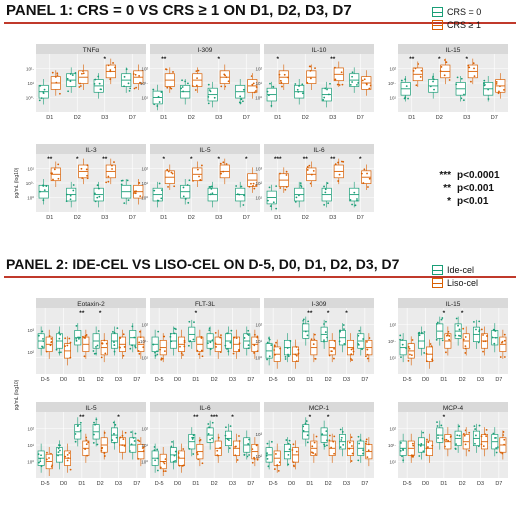 This screenshot has width=520, height=507. Describe the element at coordinates (453, 408) in the screenshot. I see `facet-title: MCP-4` at that location.